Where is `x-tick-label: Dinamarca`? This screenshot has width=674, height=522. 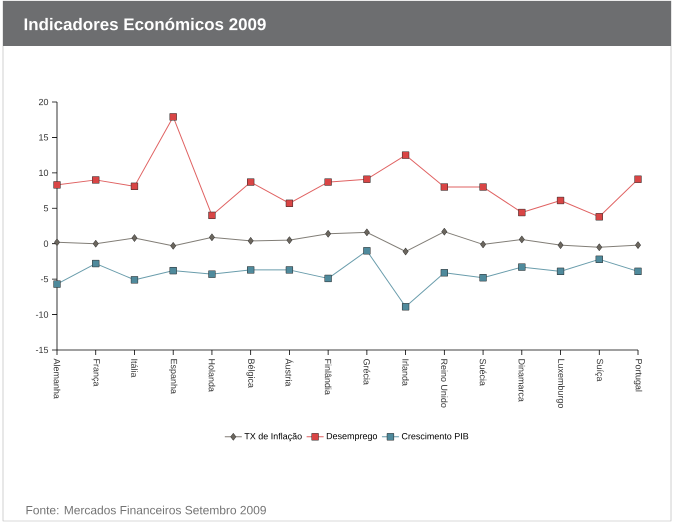
x-tick-label: Dinamarca is located at coordinates (522, 380).